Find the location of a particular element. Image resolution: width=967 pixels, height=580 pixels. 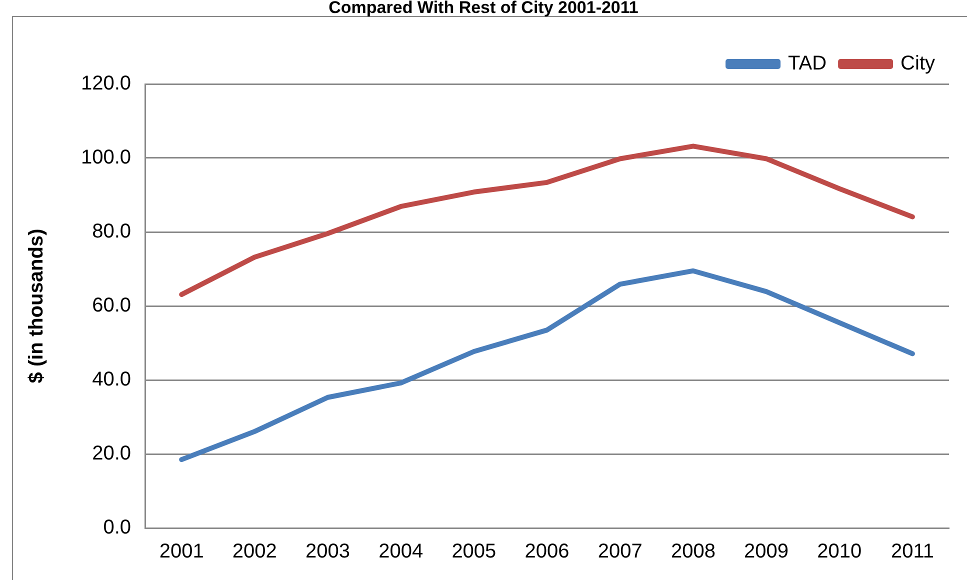

y-tick-label: 60.0 is located at coordinates (112, 305).